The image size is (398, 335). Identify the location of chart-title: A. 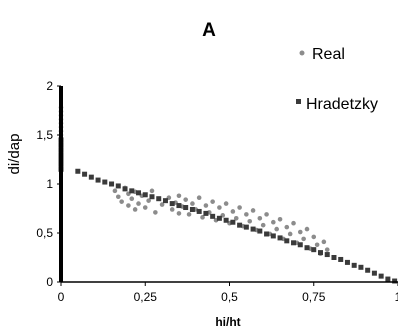
(209, 30).